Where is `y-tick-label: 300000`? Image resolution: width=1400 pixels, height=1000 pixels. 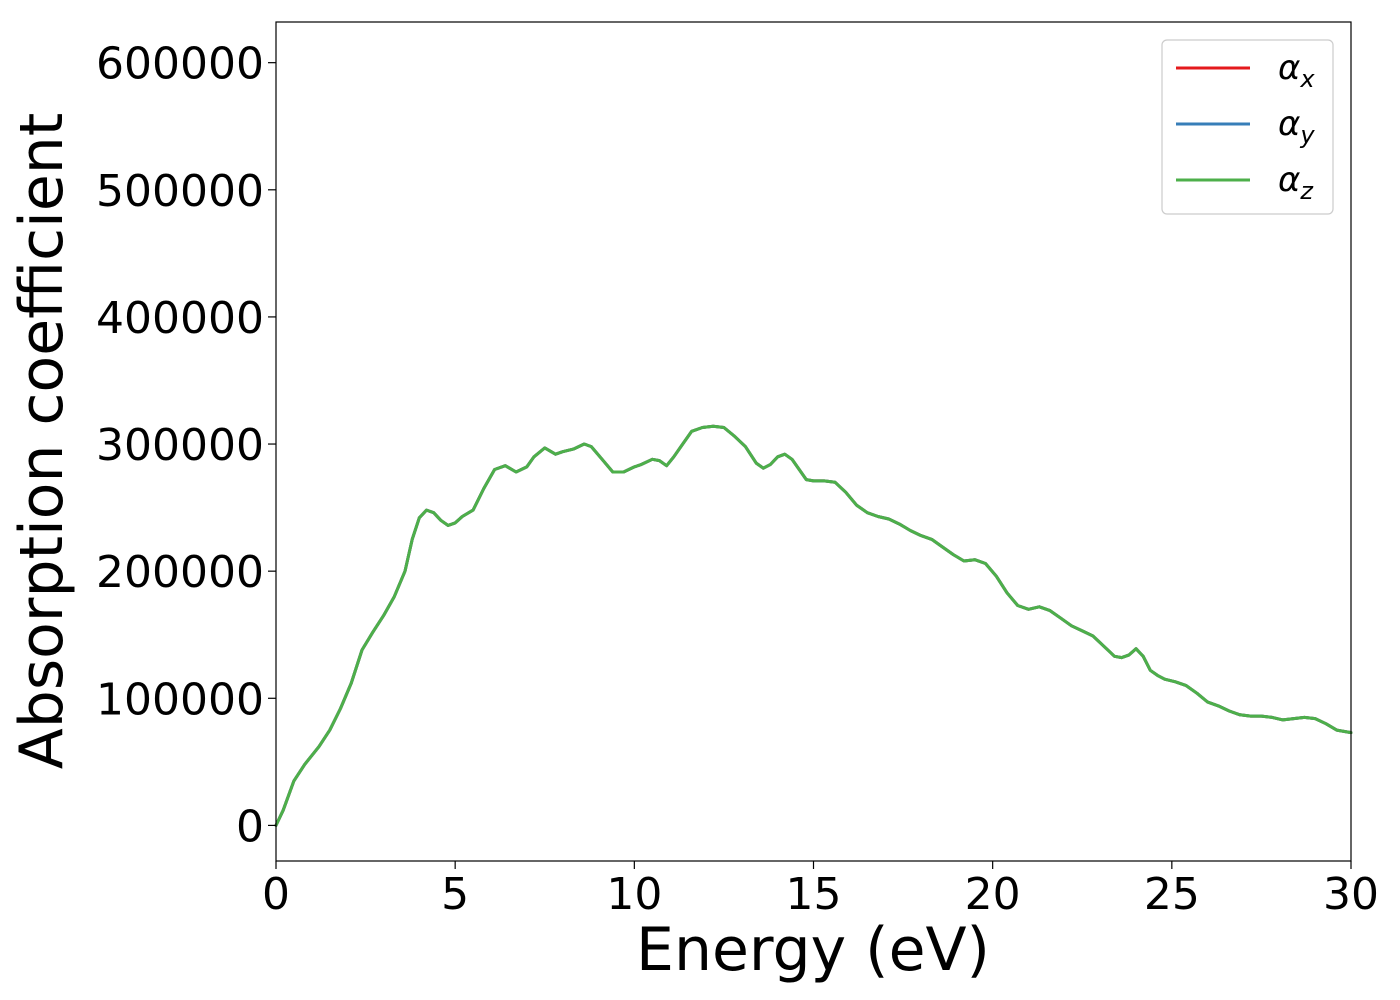
y-tick-label: 300000 is located at coordinates (180, 445).